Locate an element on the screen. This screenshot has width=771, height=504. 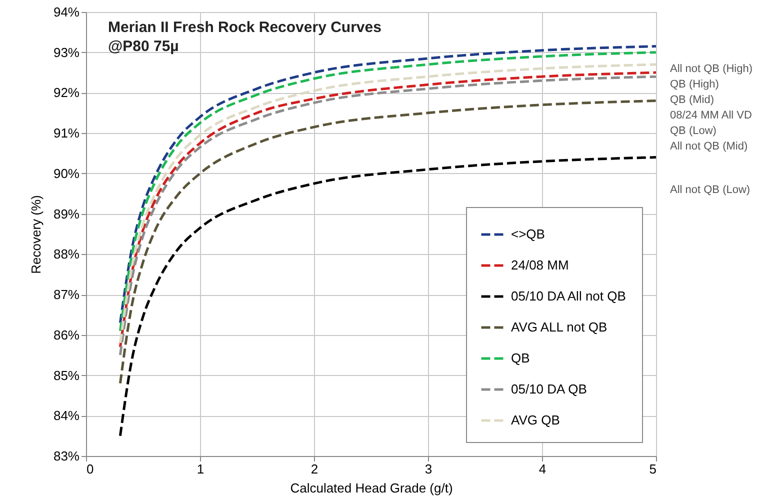
x-tick-label: 0 is located at coordinates (90, 469).